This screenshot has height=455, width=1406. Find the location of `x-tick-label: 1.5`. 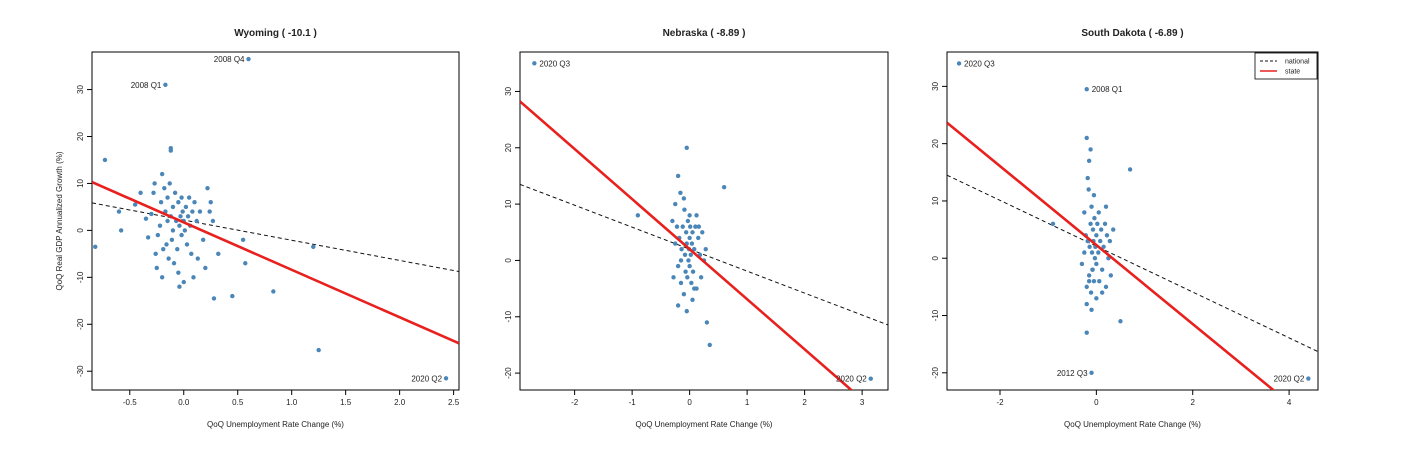

x-tick-label: 1.5 is located at coordinates (346, 402).